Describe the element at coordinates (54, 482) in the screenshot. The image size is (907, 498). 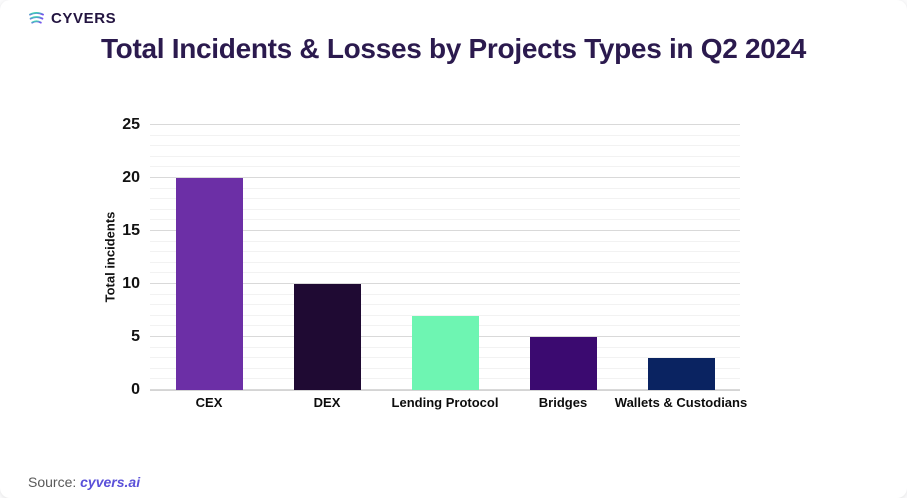
I see `source-label: Source:` at that location.